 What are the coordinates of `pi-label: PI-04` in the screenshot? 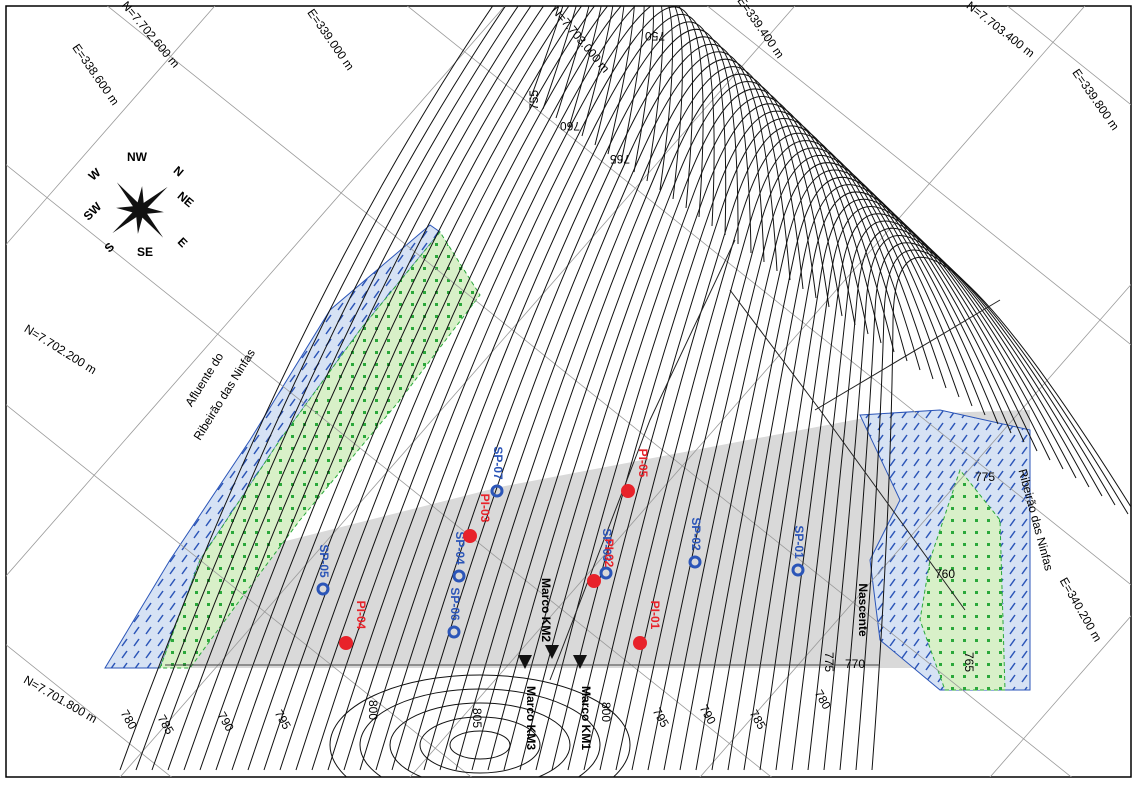 It's located at (361, 615).